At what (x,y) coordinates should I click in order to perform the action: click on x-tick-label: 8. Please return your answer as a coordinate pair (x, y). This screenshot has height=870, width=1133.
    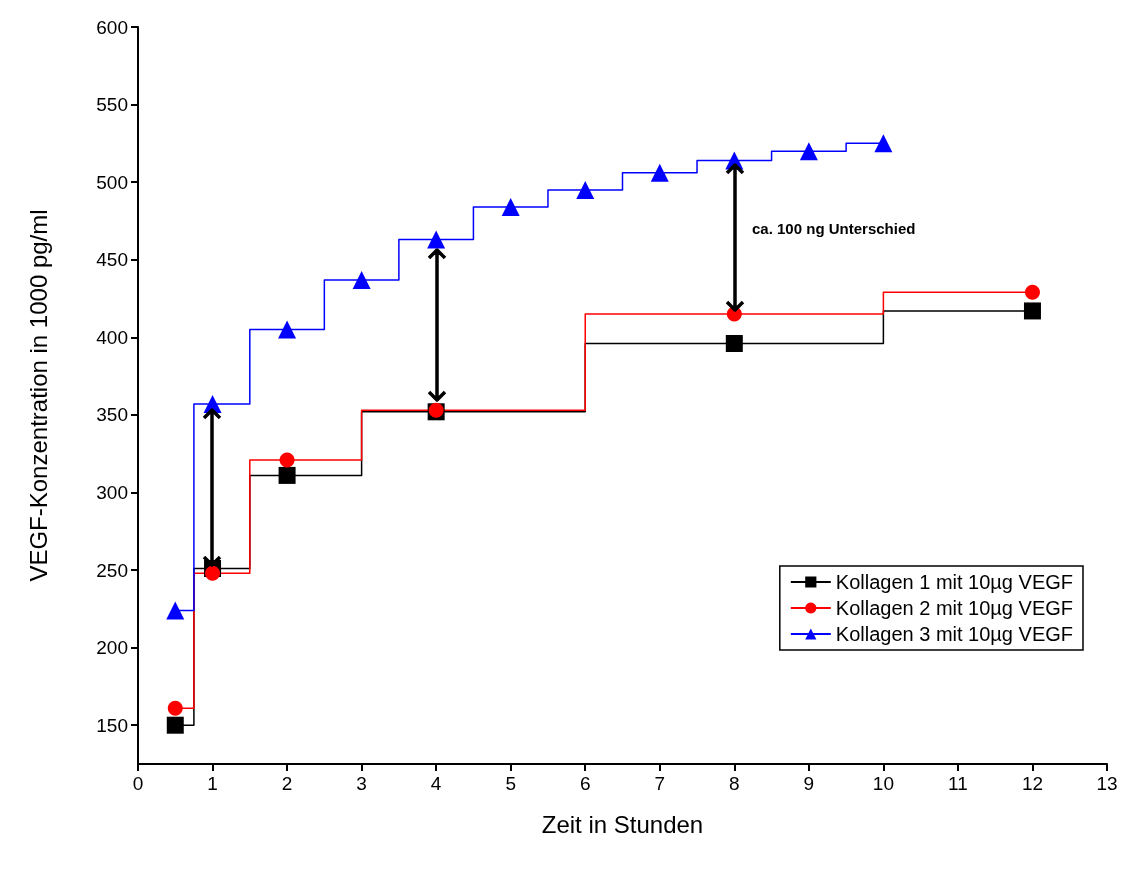
    Looking at the image, I should click on (734, 783).